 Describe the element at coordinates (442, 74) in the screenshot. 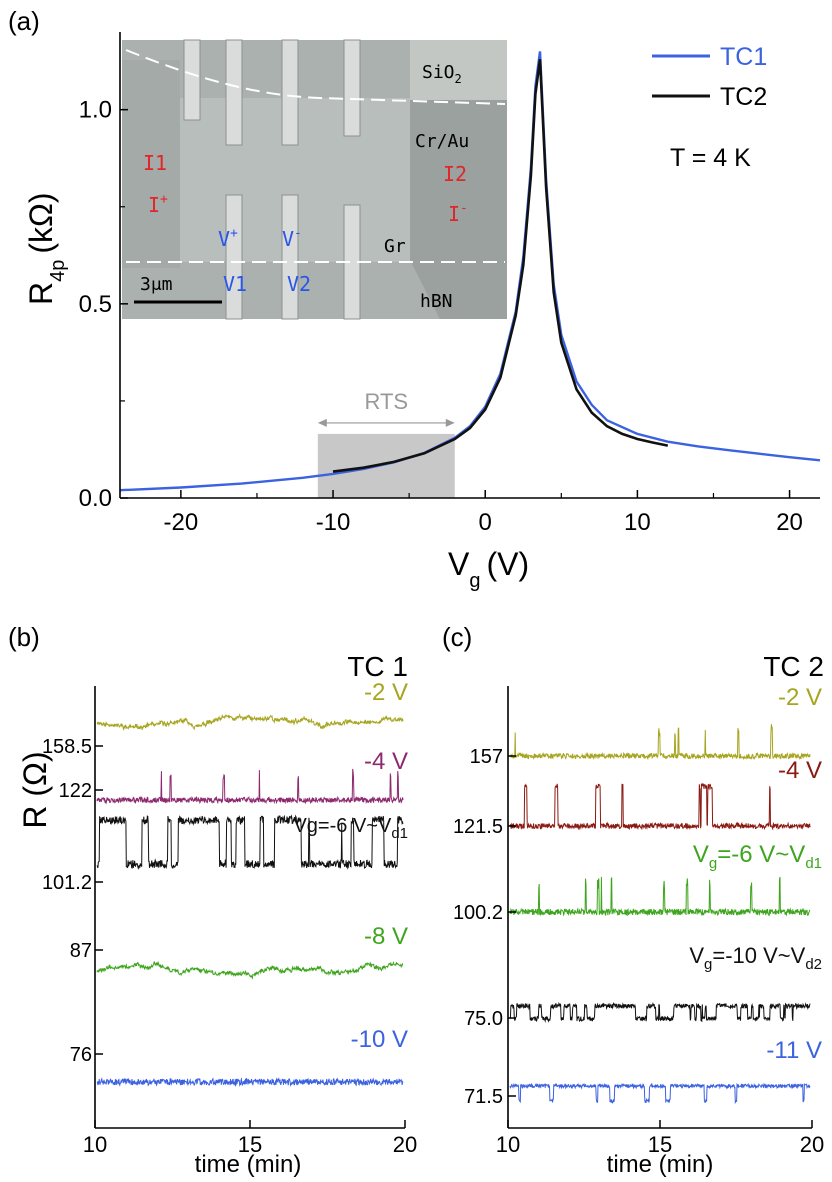

I see `inset-label-sio2: SiO2` at that location.